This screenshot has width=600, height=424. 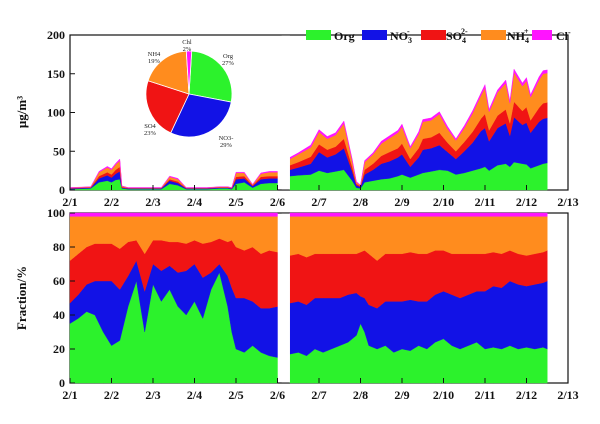 What do you see at coordinates (21, 112) in the screenshot?
I see `concentration-y-axis-title: μg/m³` at bounding box center [21, 112].